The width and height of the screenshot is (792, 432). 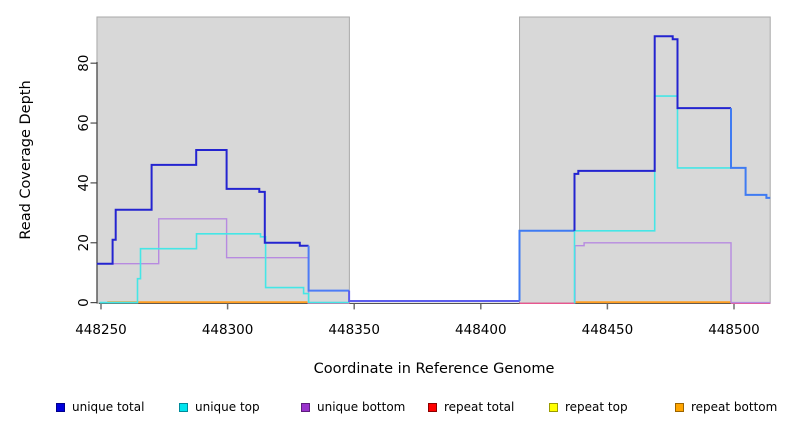 I want to click on legend-swatch-unique-total, so click(x=60, y=407).